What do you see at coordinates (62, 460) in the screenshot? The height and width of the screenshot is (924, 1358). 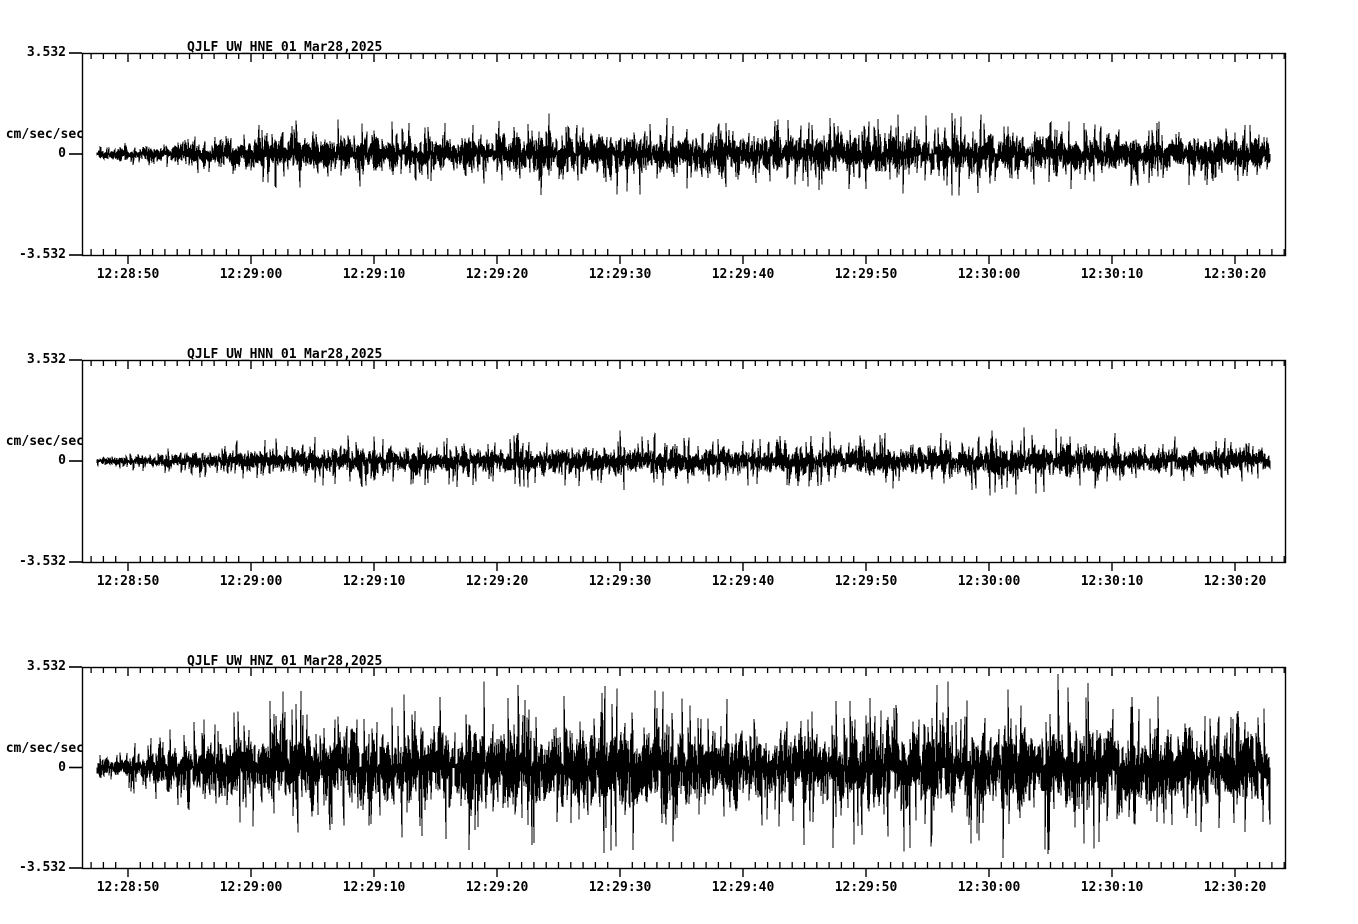 I see `y-axis-zero-label-hnn: 0` at bounding box center [62, 460].